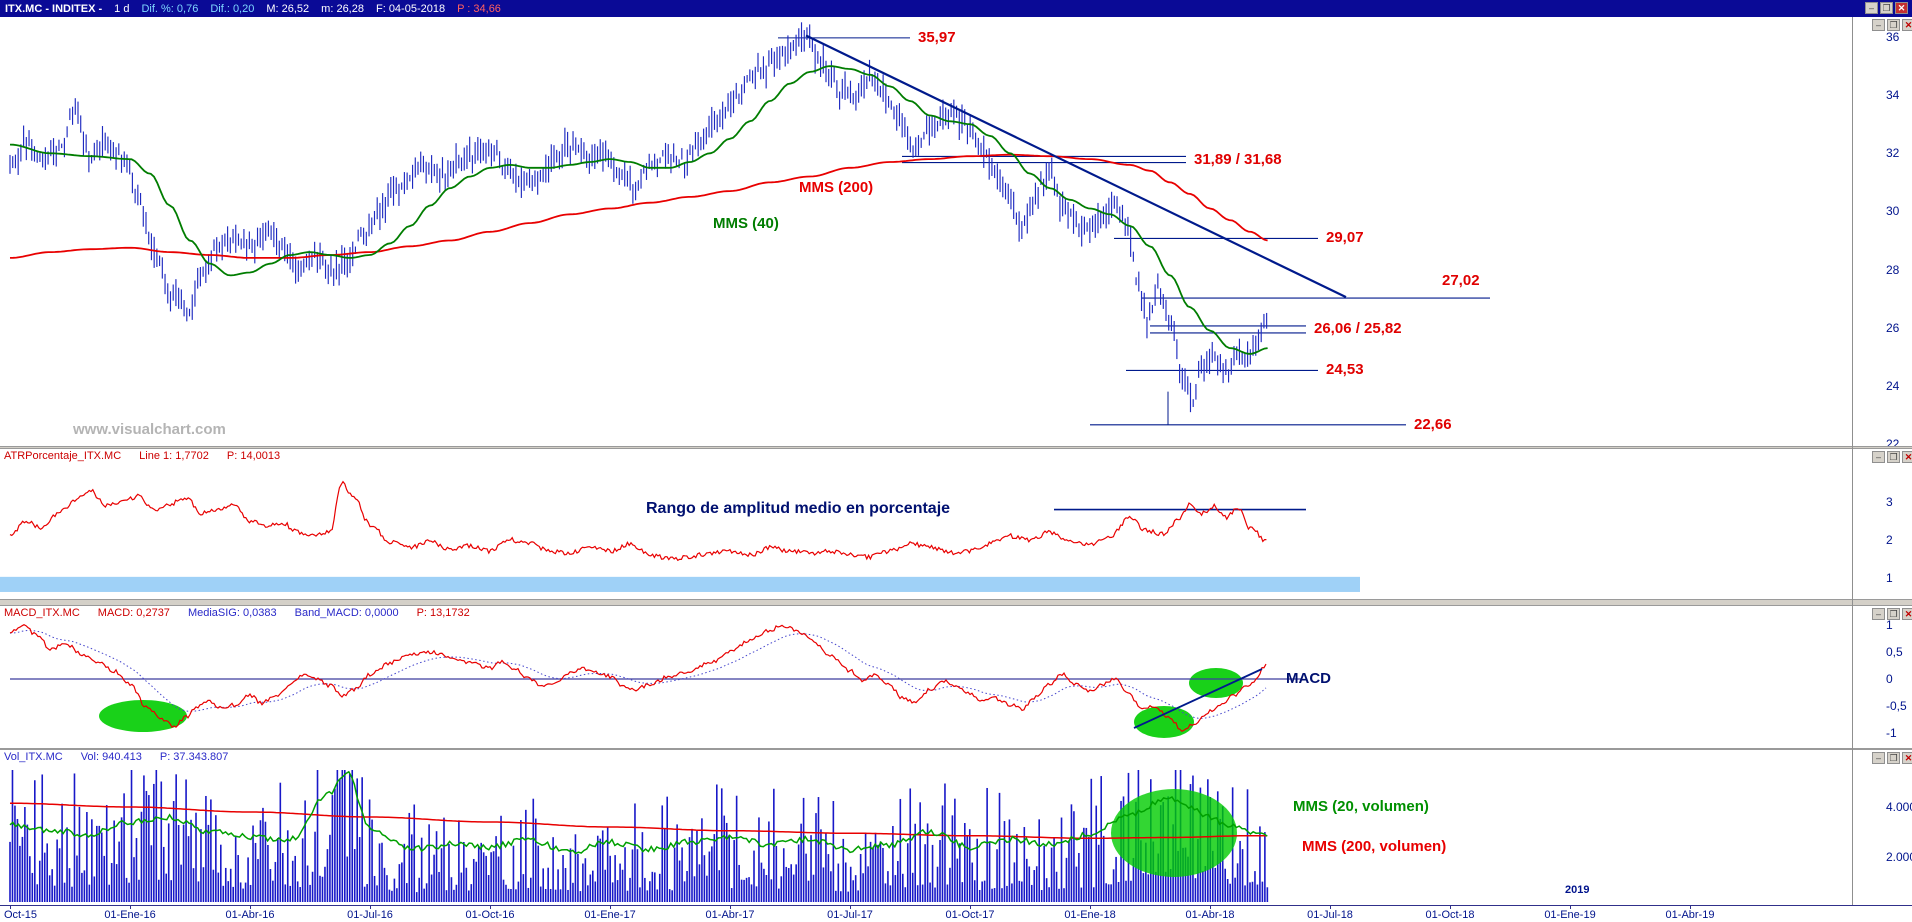 The height and width of the screenshot is (922, 1912). I want to click on macd-axis-tick-label: 0,5, so click(1894, 652).